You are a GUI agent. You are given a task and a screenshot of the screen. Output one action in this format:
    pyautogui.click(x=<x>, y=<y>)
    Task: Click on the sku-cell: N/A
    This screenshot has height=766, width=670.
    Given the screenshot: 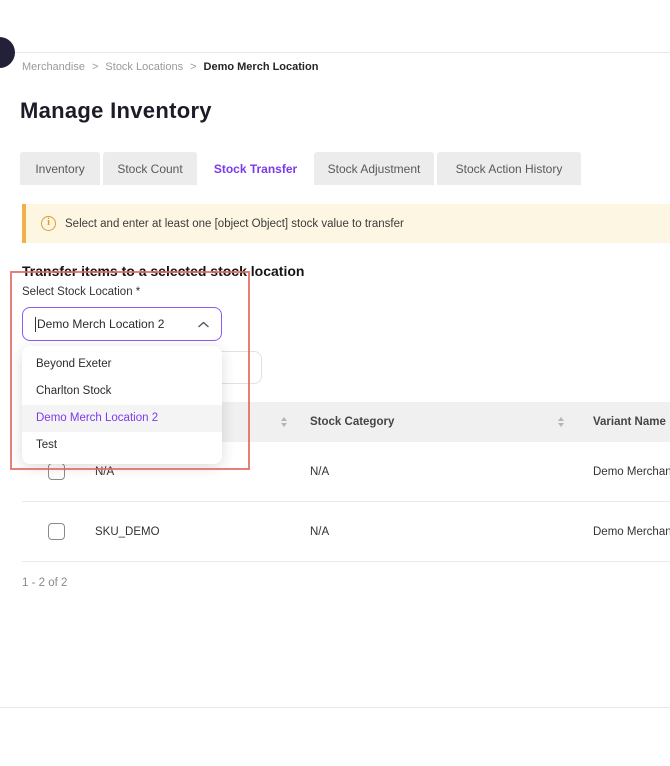 What is the action you would take?
    pyautogui.click(x=105, y=471)
    